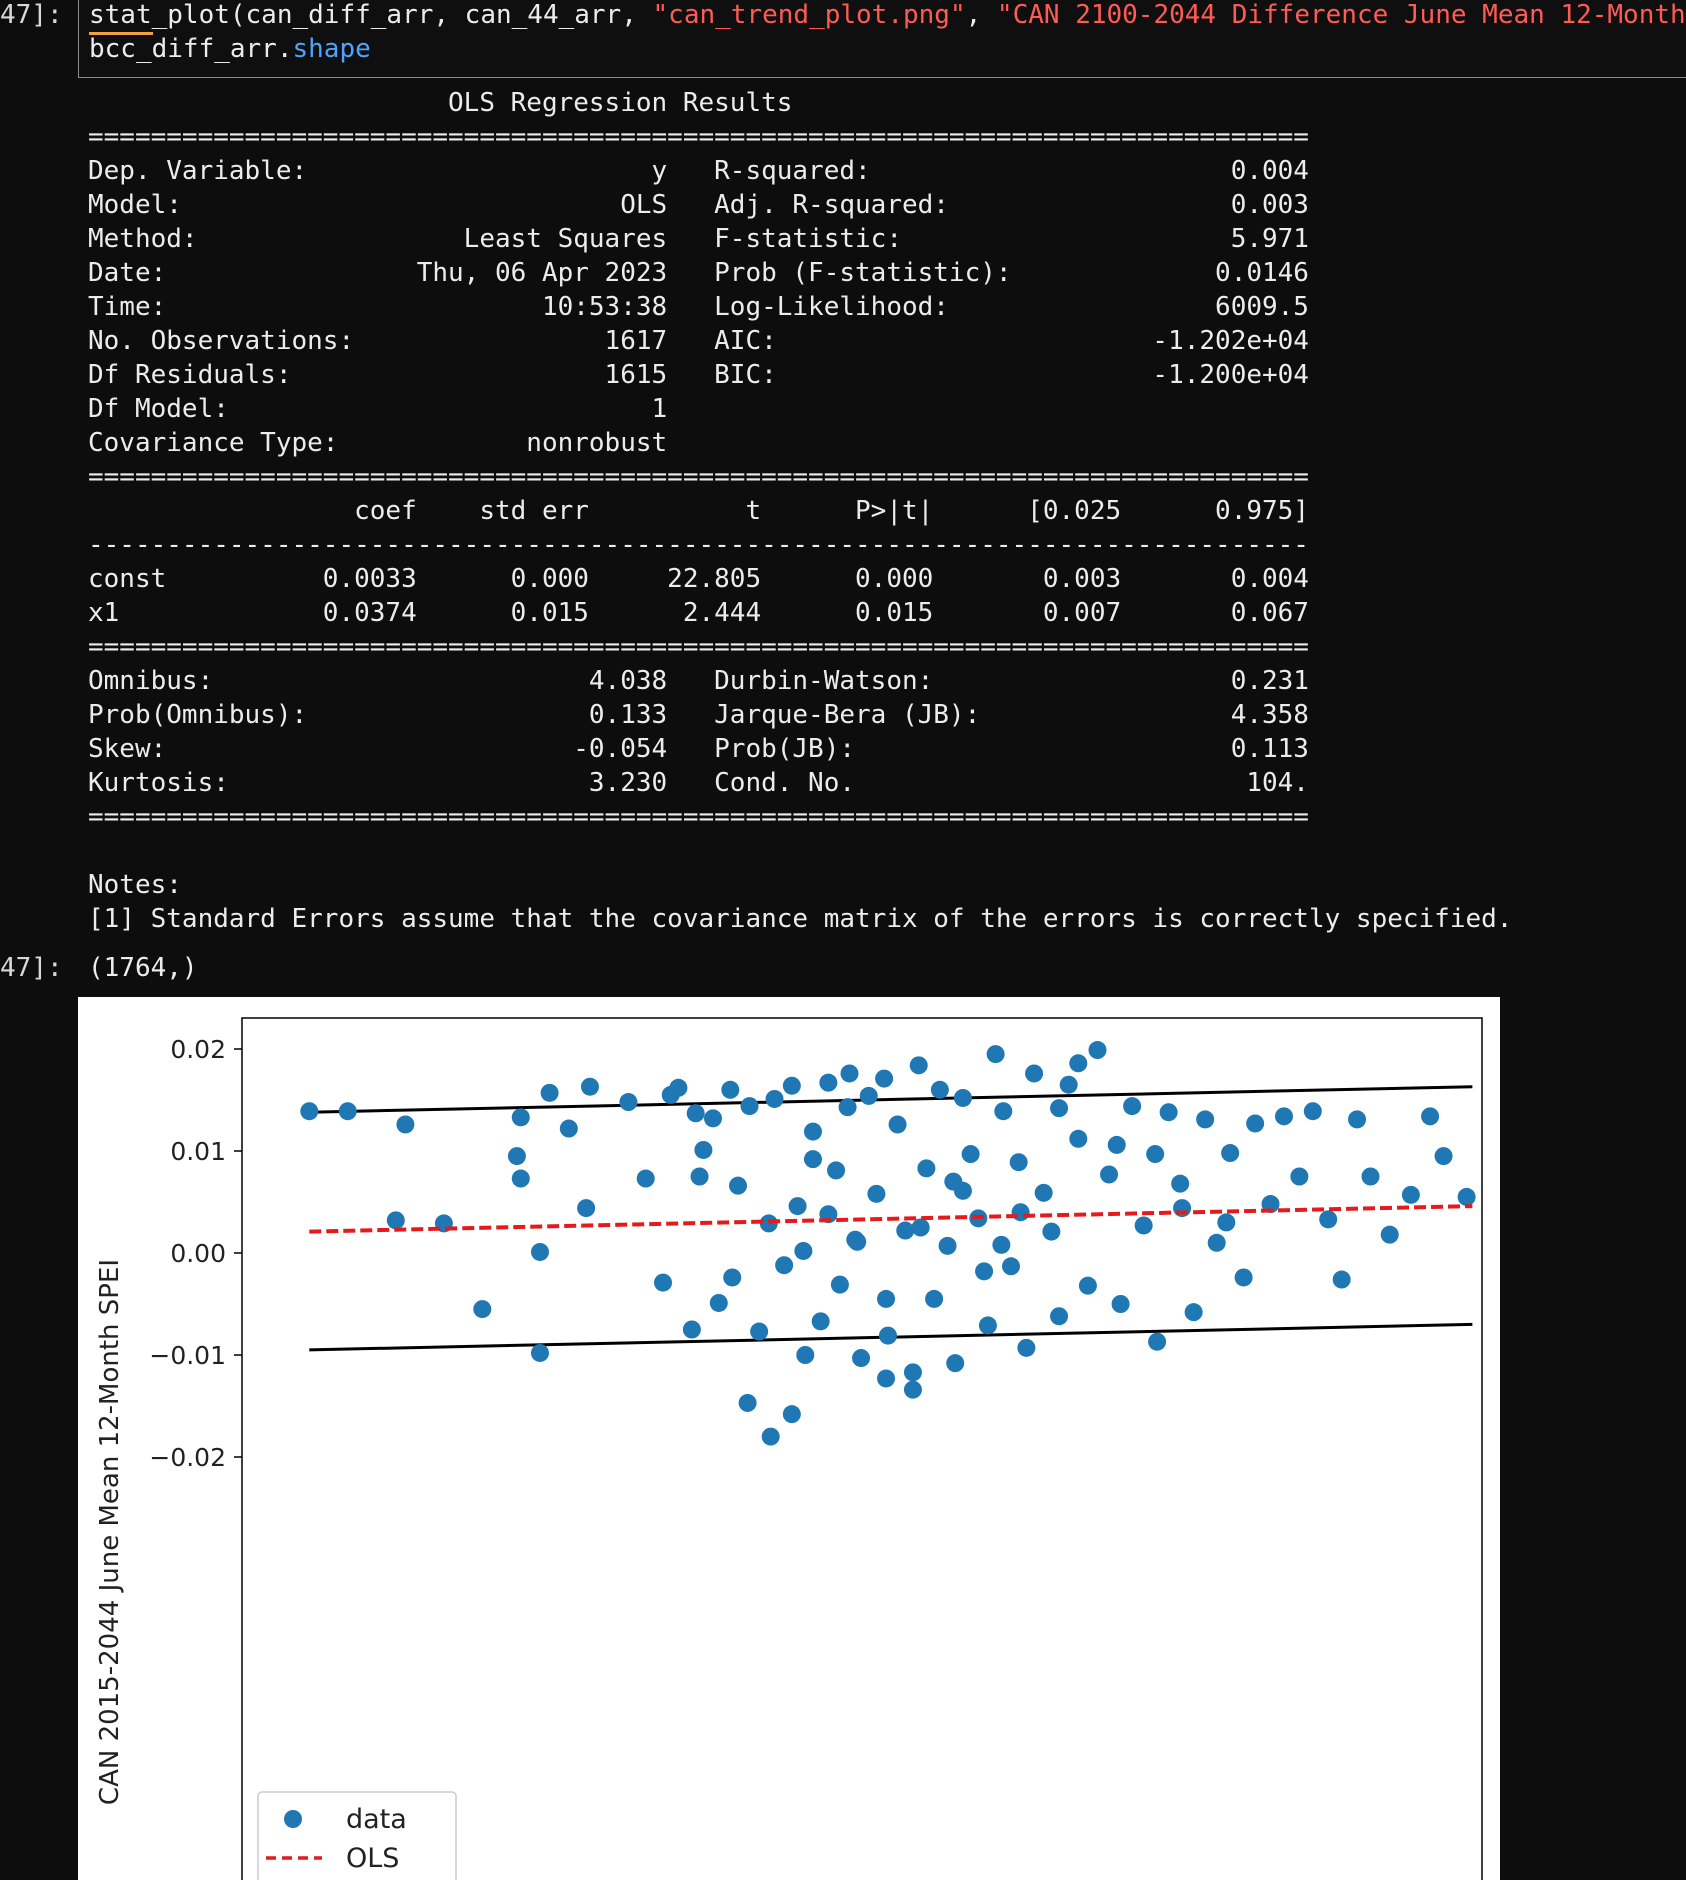 Image resolution: width=1686 pixels, height=1880 pixels. I want to click on code-call: stat_plot(can_diff_arr, can_44_arr,, so click(371, 15).